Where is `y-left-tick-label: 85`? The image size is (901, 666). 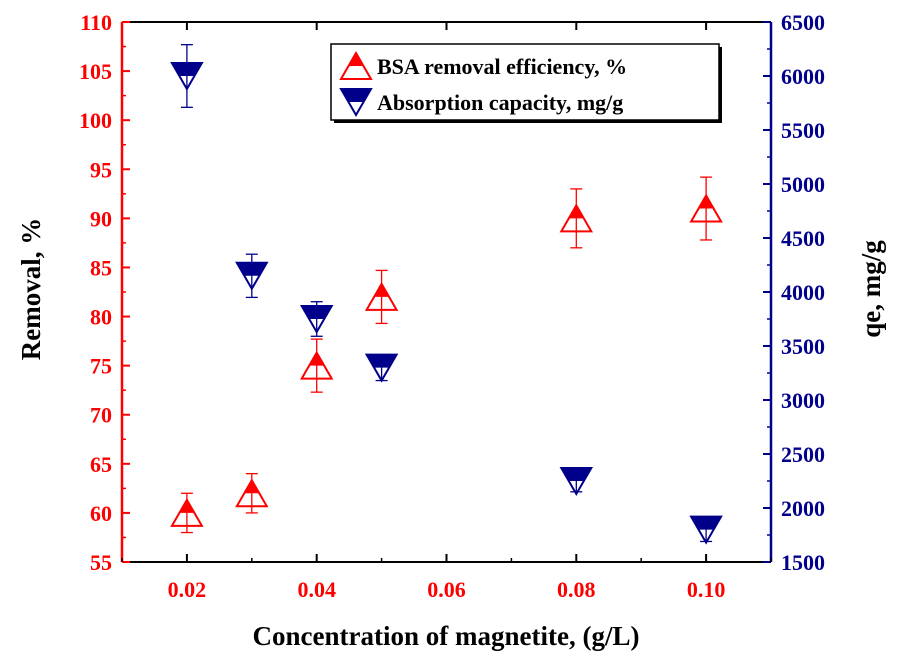 y-left-tick-label: 85 is located at coordinates (101, 267).